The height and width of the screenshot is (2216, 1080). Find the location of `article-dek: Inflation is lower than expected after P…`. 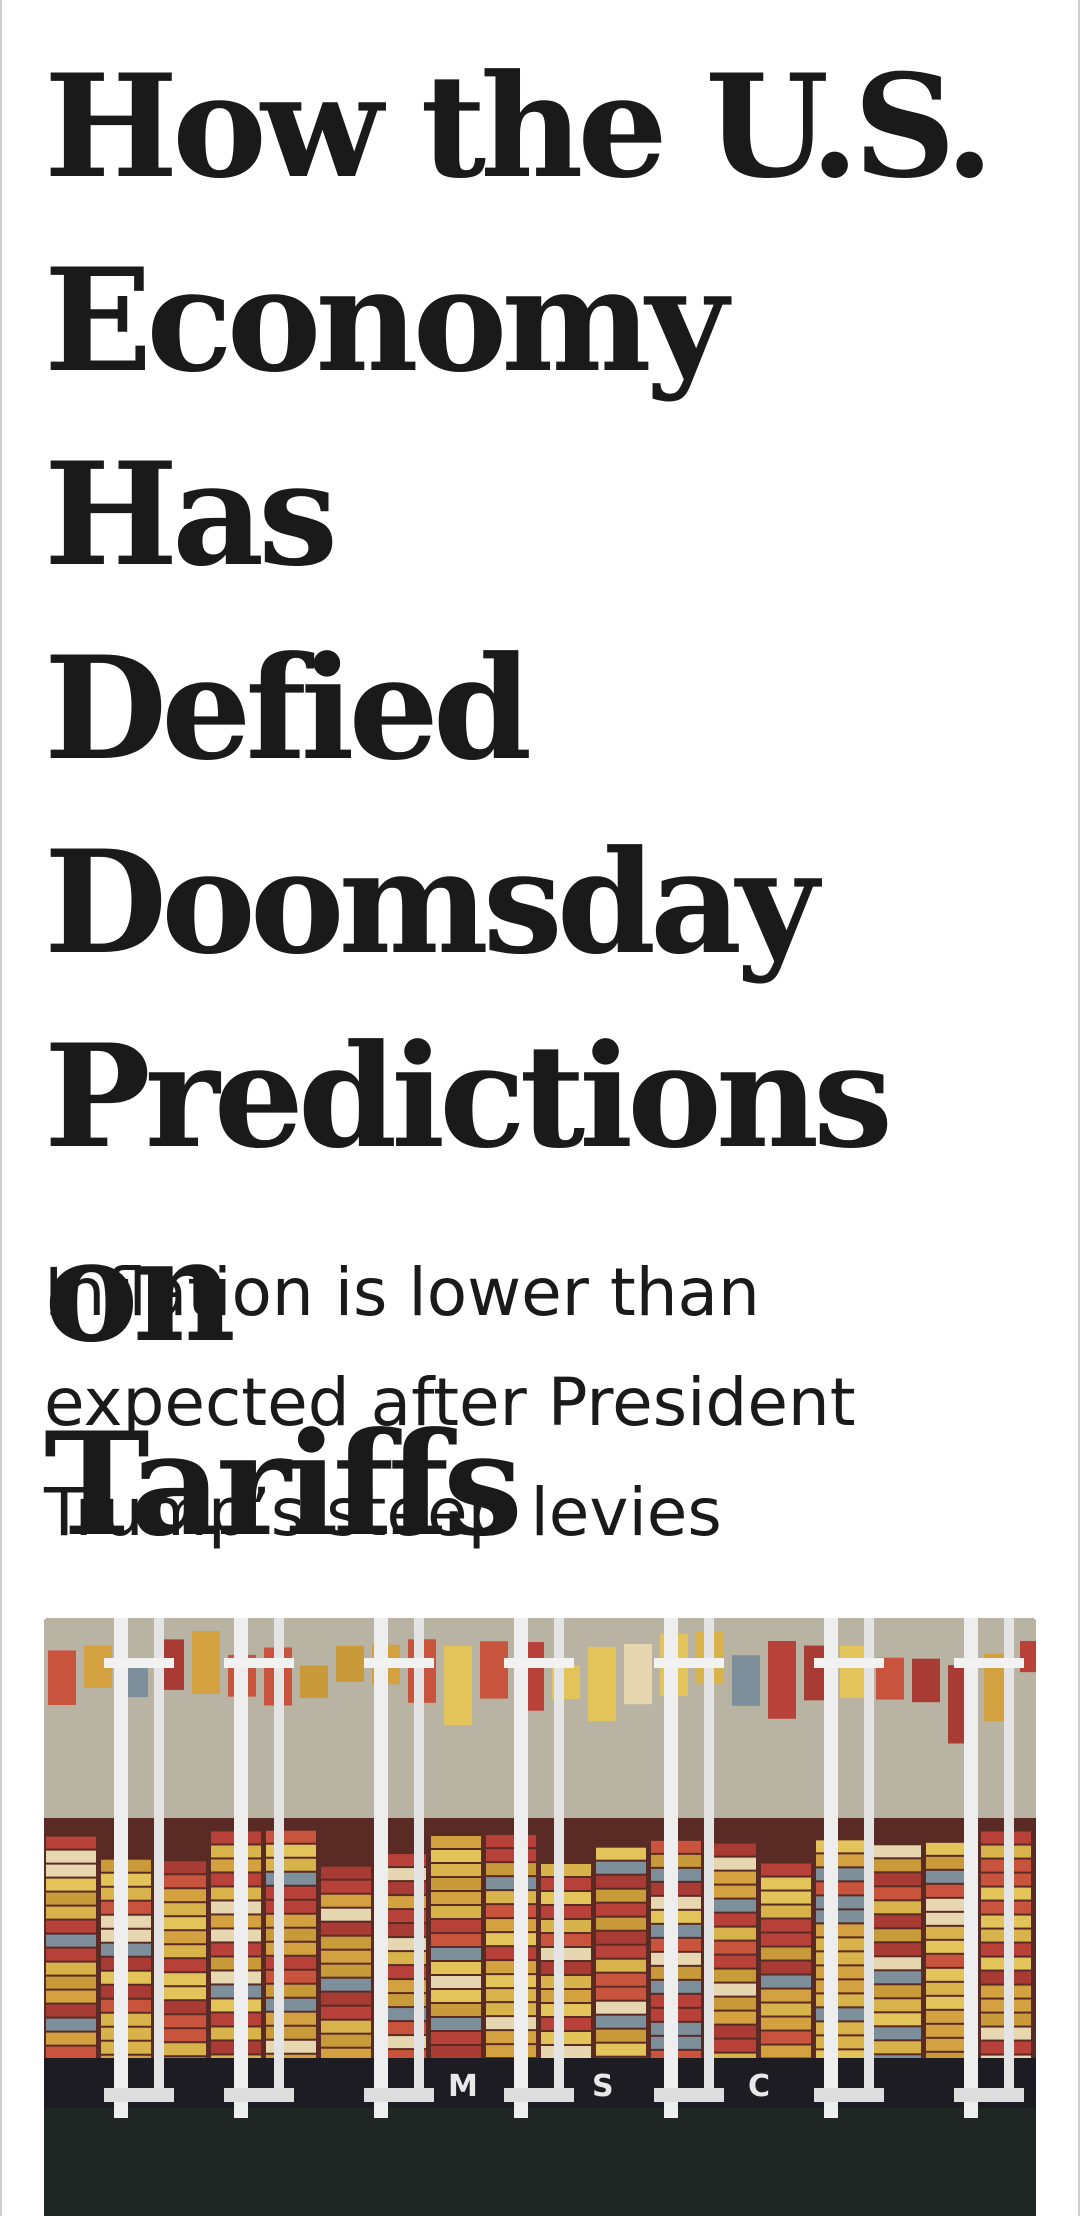

article-dek: Inflation is lower than expected after P… is located at coordinates (450, 1402).